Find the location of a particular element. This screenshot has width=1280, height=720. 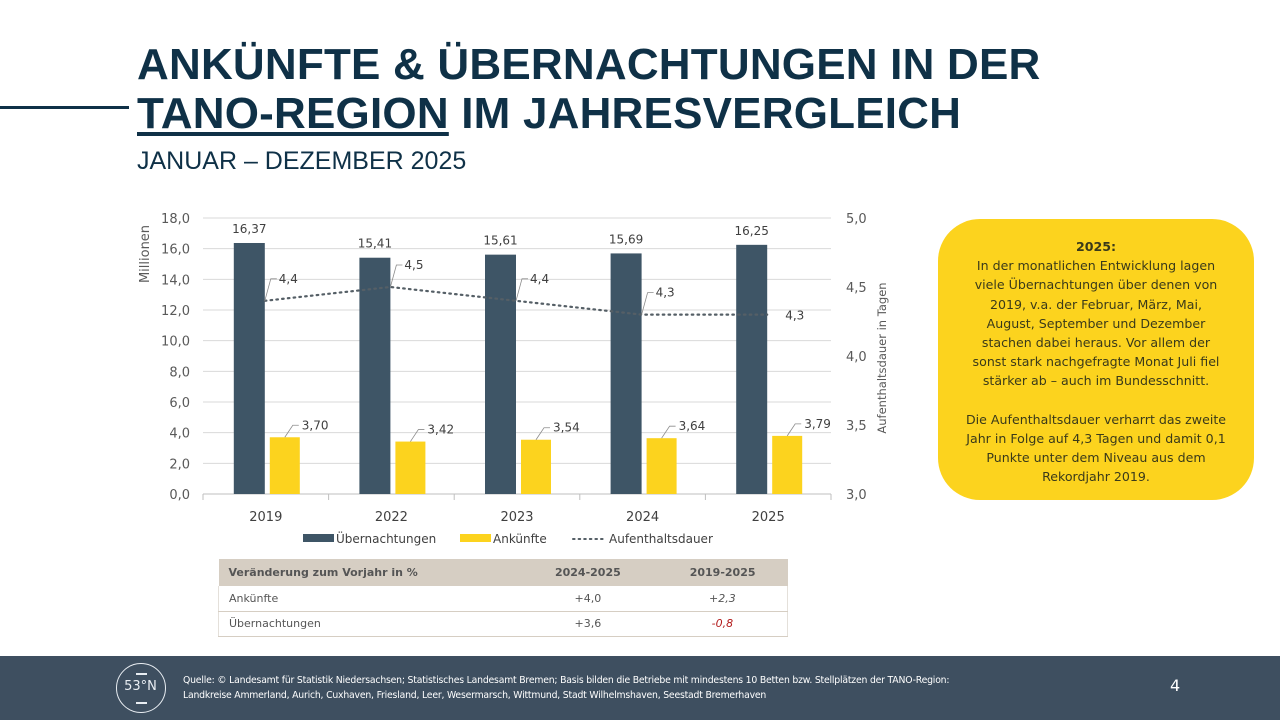

callout-line: Punkte unter dem Niveau aus dem is located at coordinates (1096, 458).